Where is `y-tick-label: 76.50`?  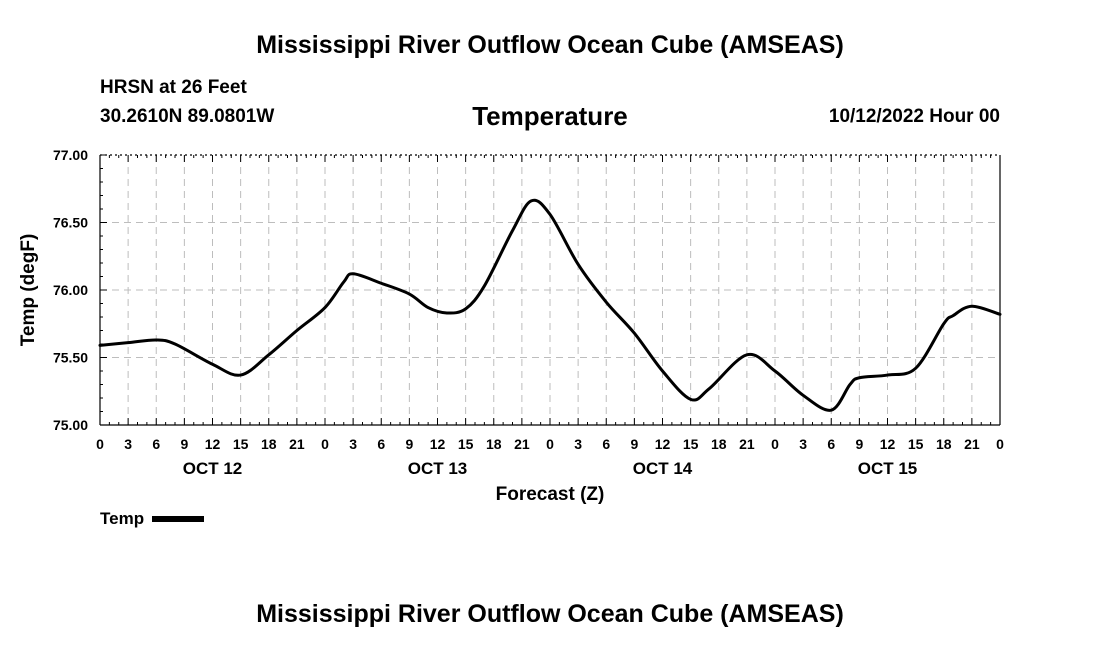
y-tick-label: 76.50 is located at coordinates (70, 223).